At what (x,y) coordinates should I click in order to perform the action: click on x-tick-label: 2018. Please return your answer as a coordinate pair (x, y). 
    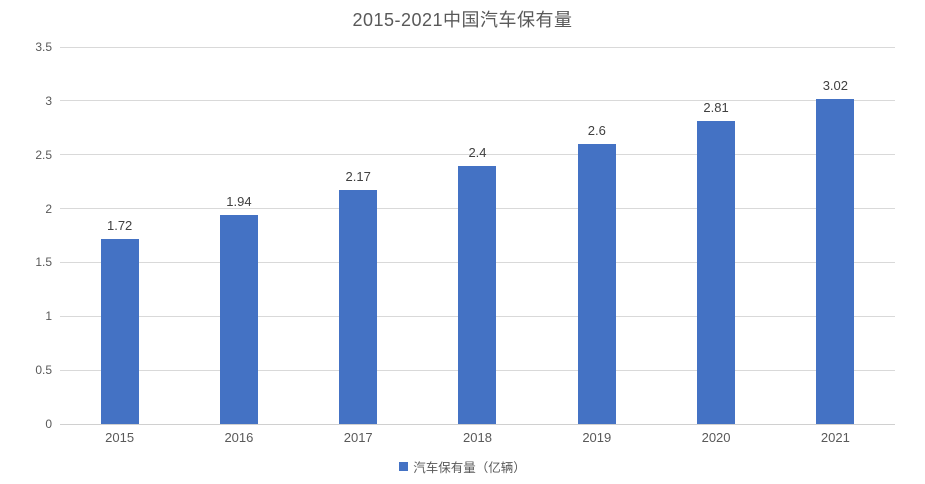
    Looking at the image, I should click on (477, 437).